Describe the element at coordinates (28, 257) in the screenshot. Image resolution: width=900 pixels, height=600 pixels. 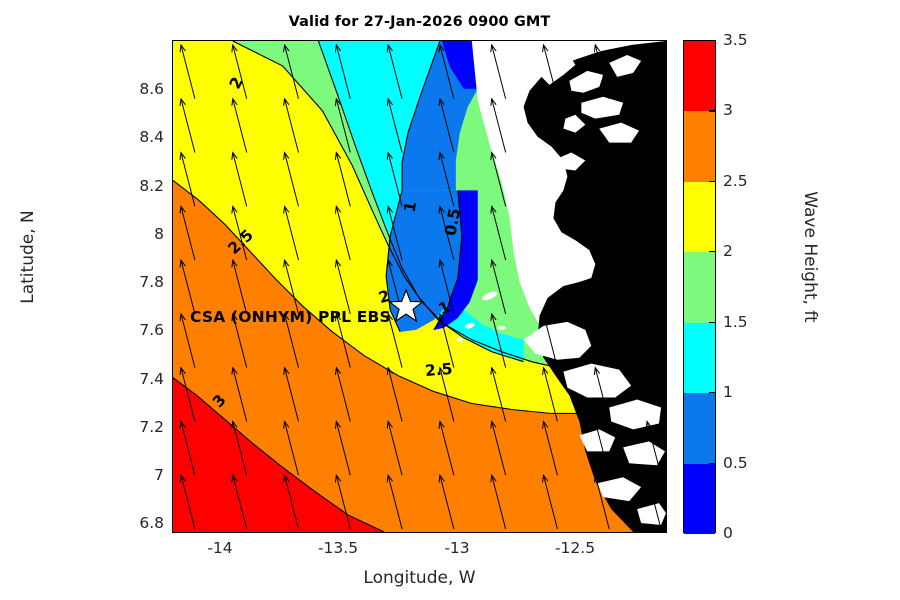
I see `y-axis-label: Latitude, N` at that location.